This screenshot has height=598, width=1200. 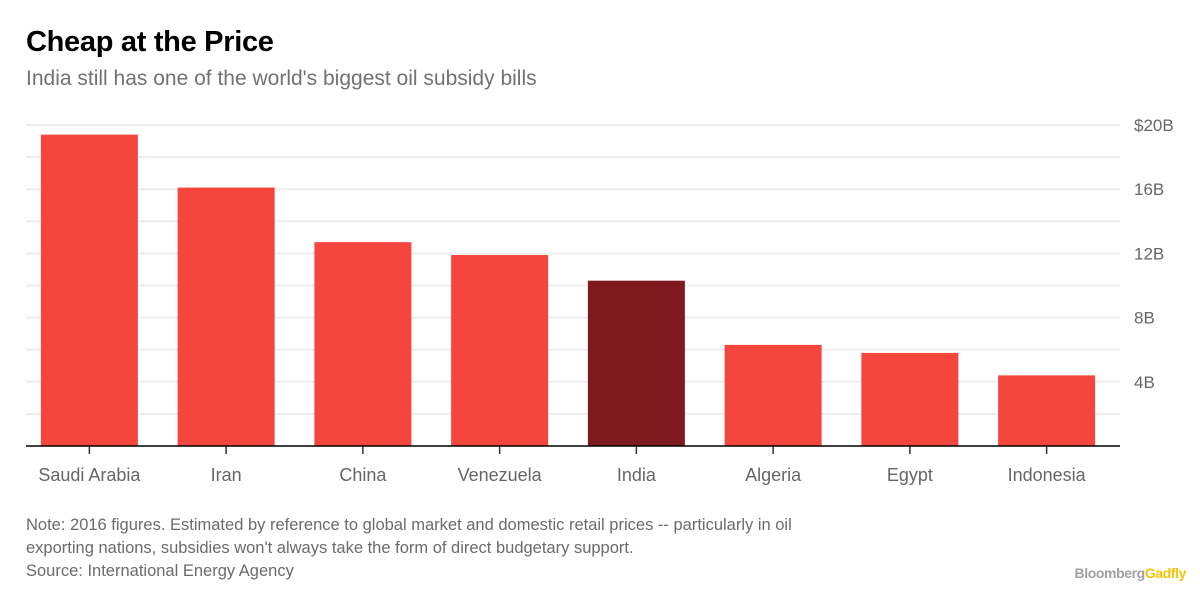 I want to click on x-tick-label: China, so click(x=363, y=475).